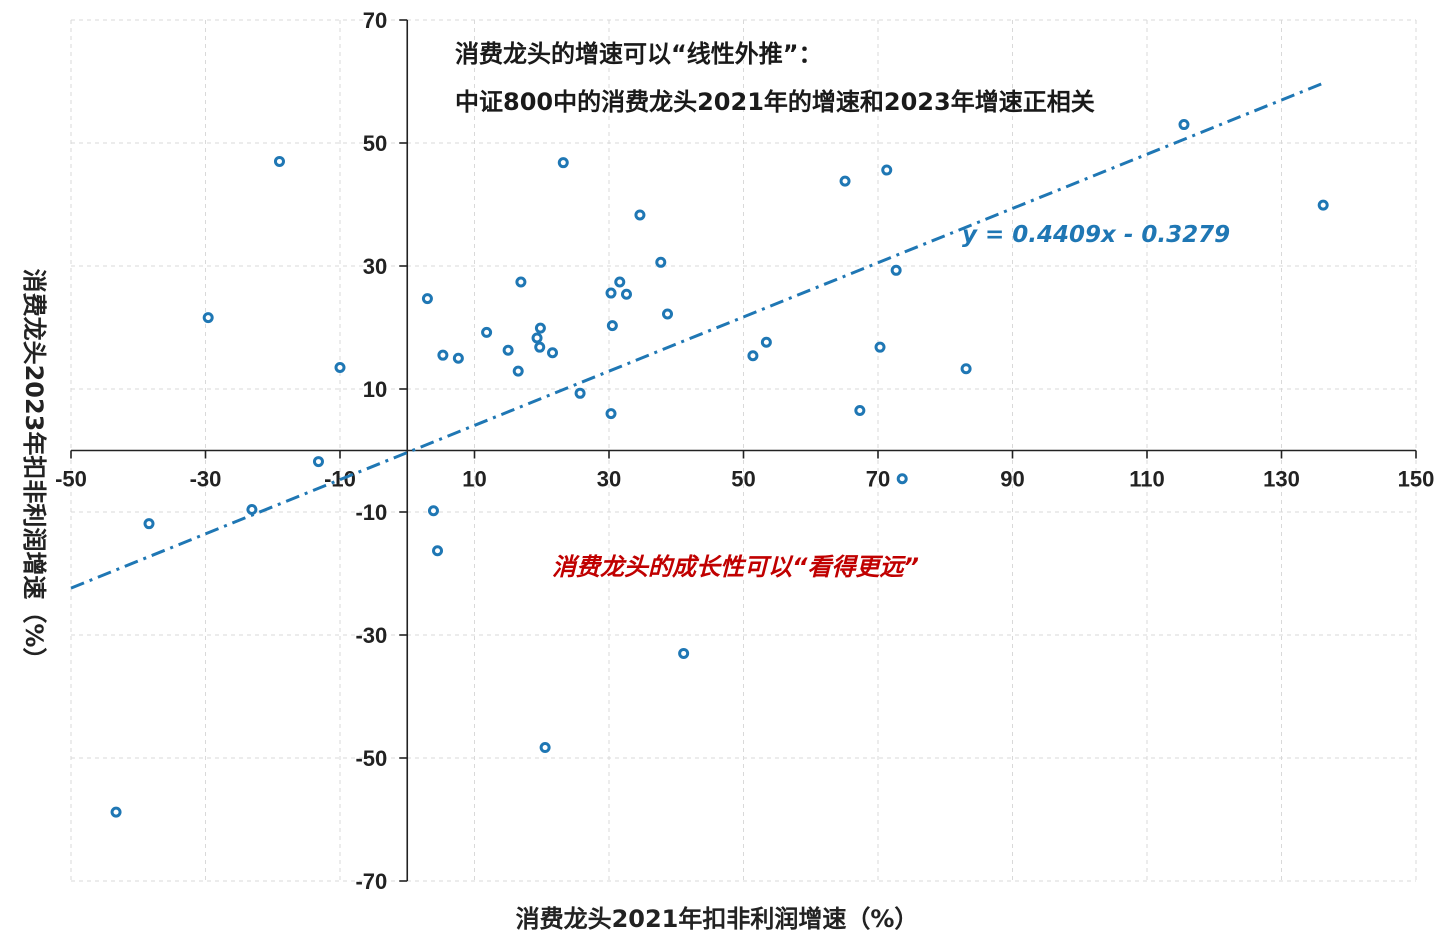 Image resolution: width=1449 pixels, height=942 pixels. What do you see at coordinates (206, 479) in the screenshot?
I see `x-tick-label: -30` at bounding box center [206, 479].